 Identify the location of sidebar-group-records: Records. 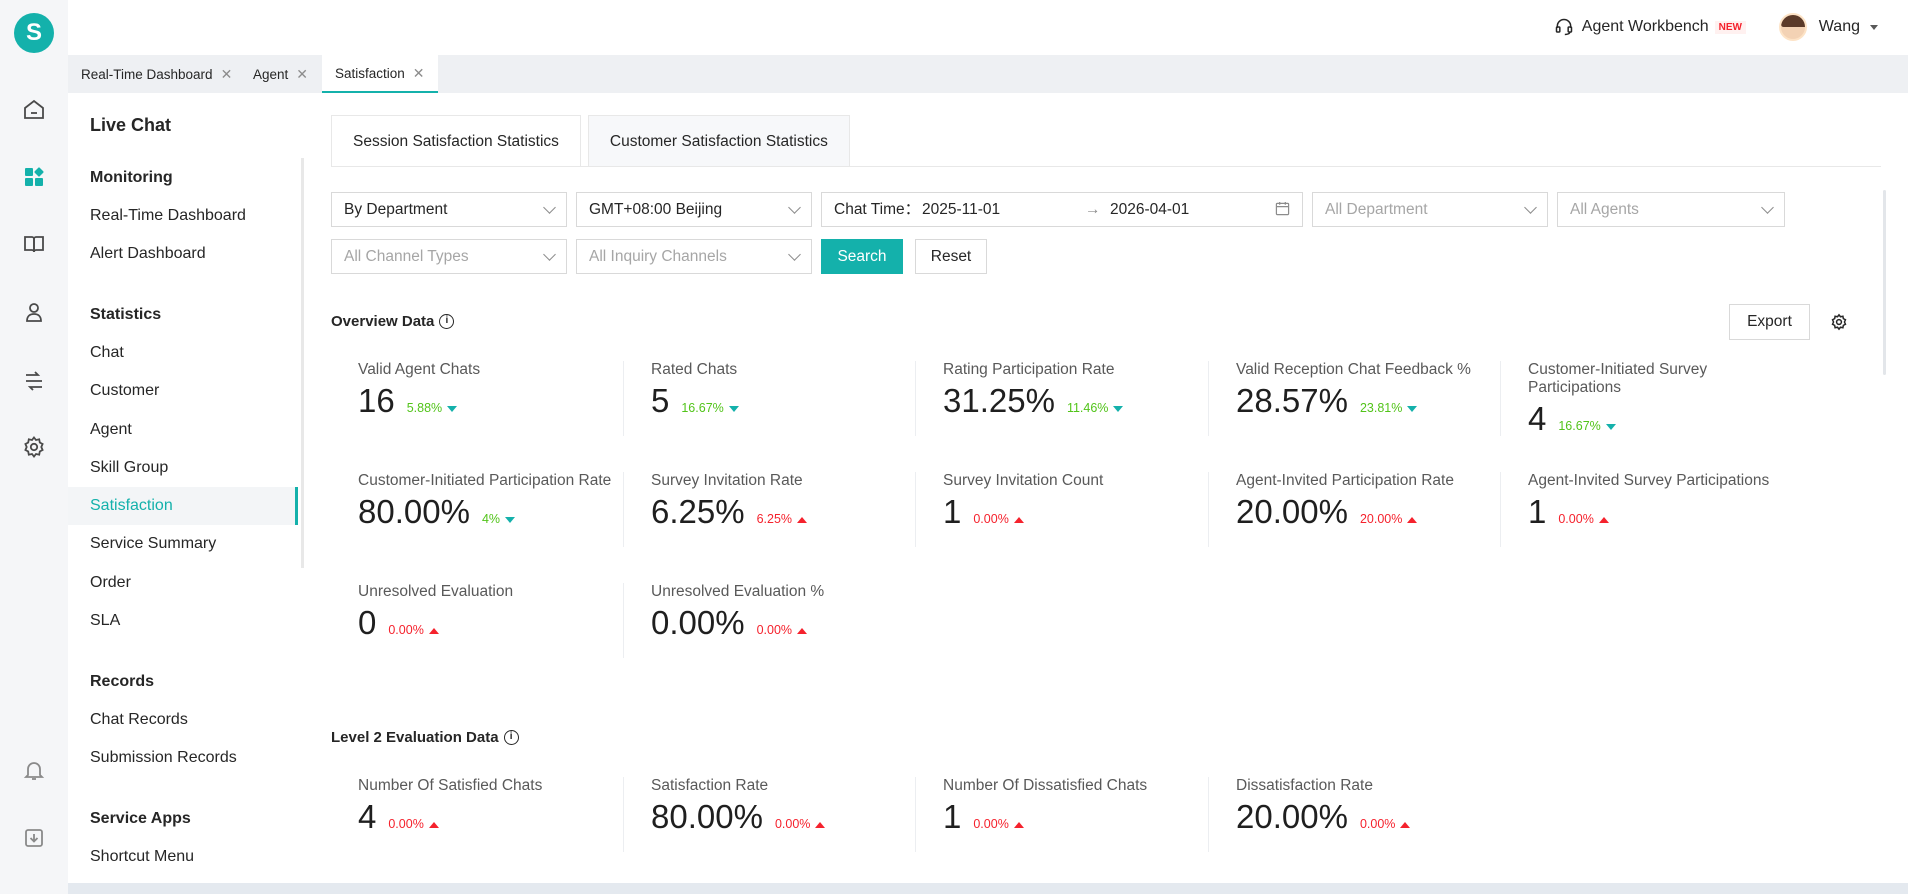
(122, 681).